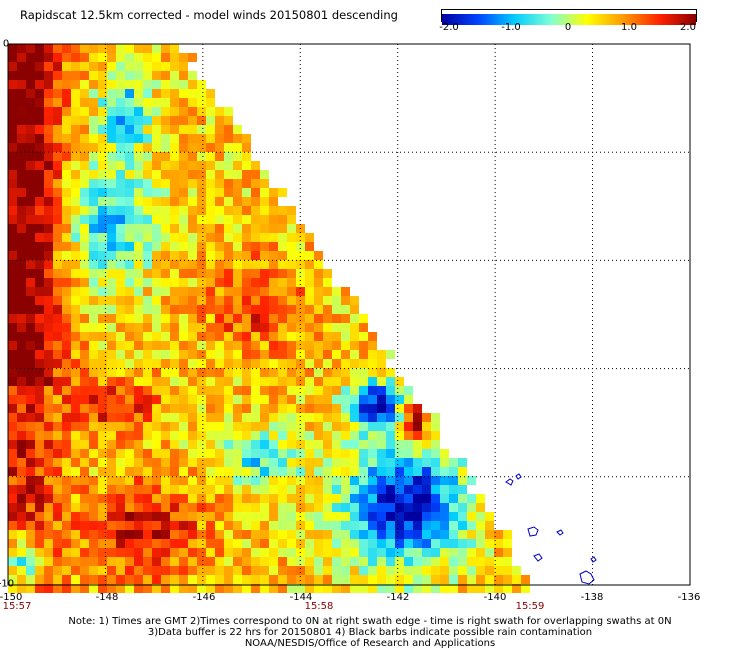  What do you see at coordinates (11, 597) in the screenshot?
I see `x-tick-label: -150` at bounding box center [11, 597].